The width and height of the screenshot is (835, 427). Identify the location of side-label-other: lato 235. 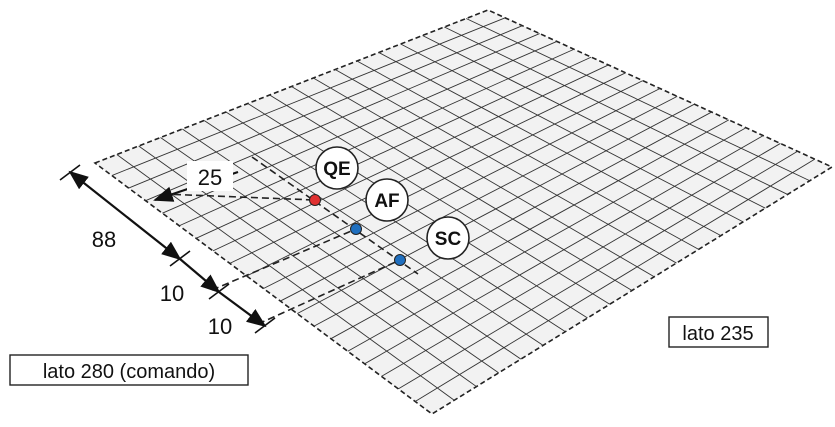
(718, 332).